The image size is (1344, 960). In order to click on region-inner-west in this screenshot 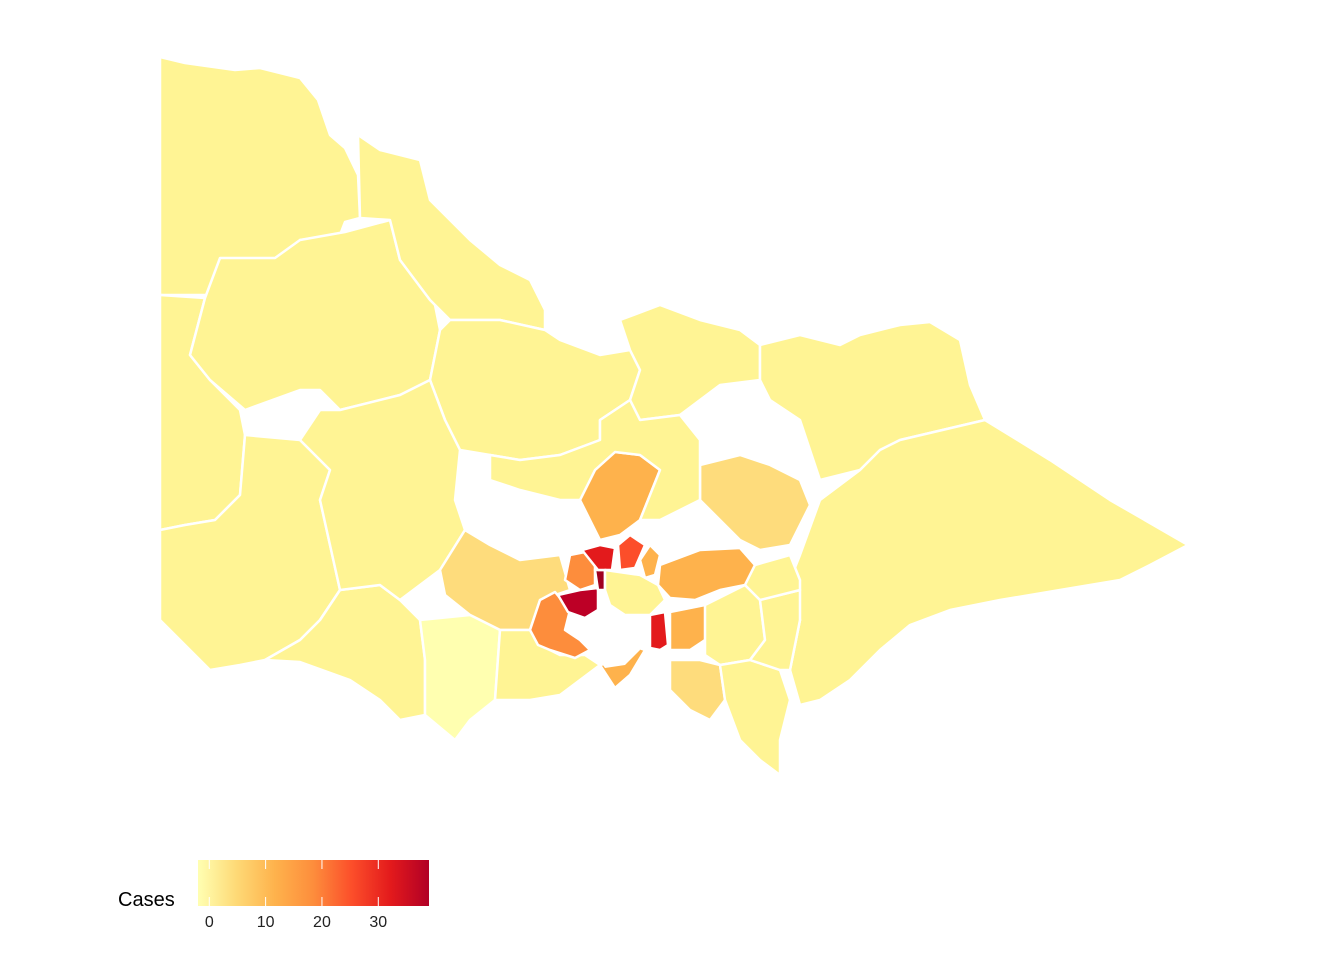, I will do `click(578, 603)`.